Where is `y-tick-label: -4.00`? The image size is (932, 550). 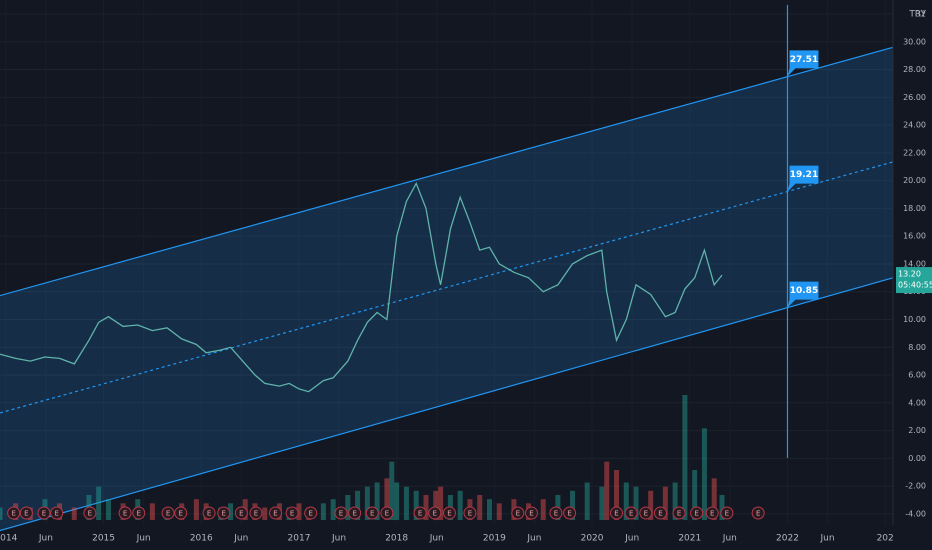
y-tick-label: -4.00 is located at coordinates (915, 513).